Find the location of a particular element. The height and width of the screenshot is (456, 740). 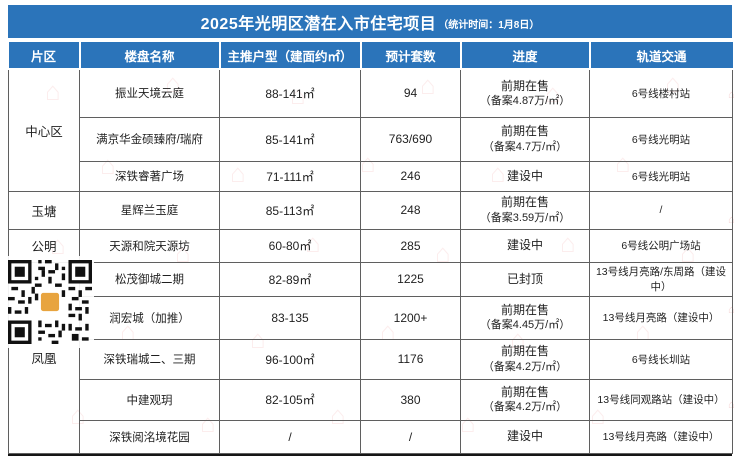

cell-count: 94 is located at coordinates (410, 93).